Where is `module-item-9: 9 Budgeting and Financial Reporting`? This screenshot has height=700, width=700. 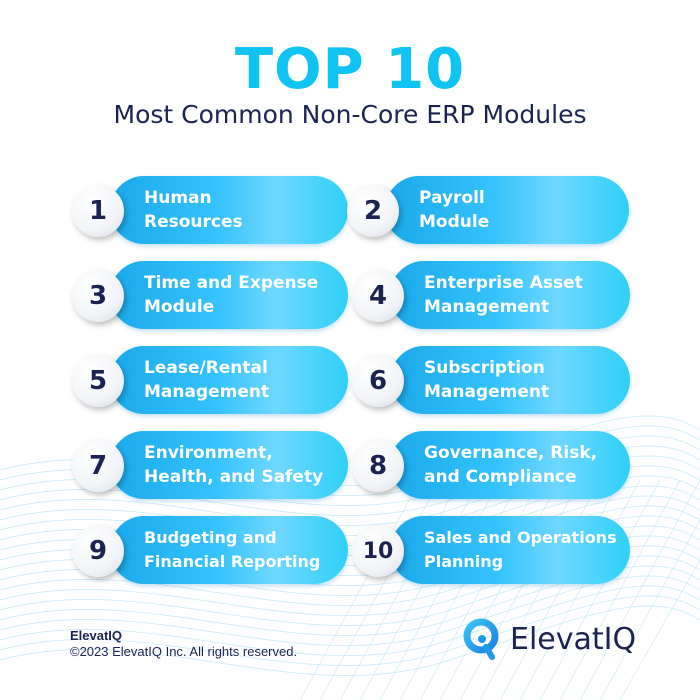
module-item-9: 9 Budgeting and Financial Reporting is located at coordinates (210, 550).